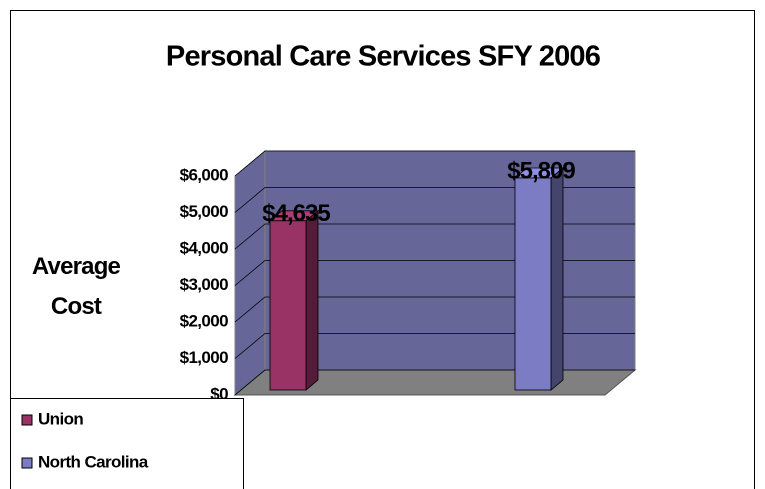 This screenshot has width=765, height=489. What do you see at coordinates (204, 211) in the screenshot?
I see `y-tick-label: $5,000` at bounding box center [204, 211].